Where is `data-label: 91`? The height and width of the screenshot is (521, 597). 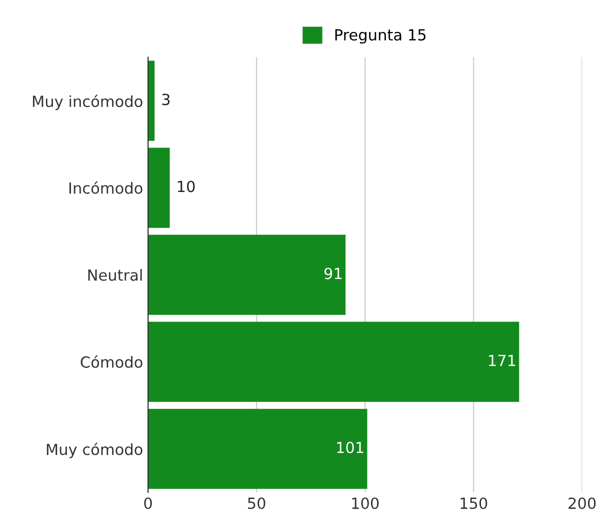 data-label: 91 is located at coordinates (333, 274).